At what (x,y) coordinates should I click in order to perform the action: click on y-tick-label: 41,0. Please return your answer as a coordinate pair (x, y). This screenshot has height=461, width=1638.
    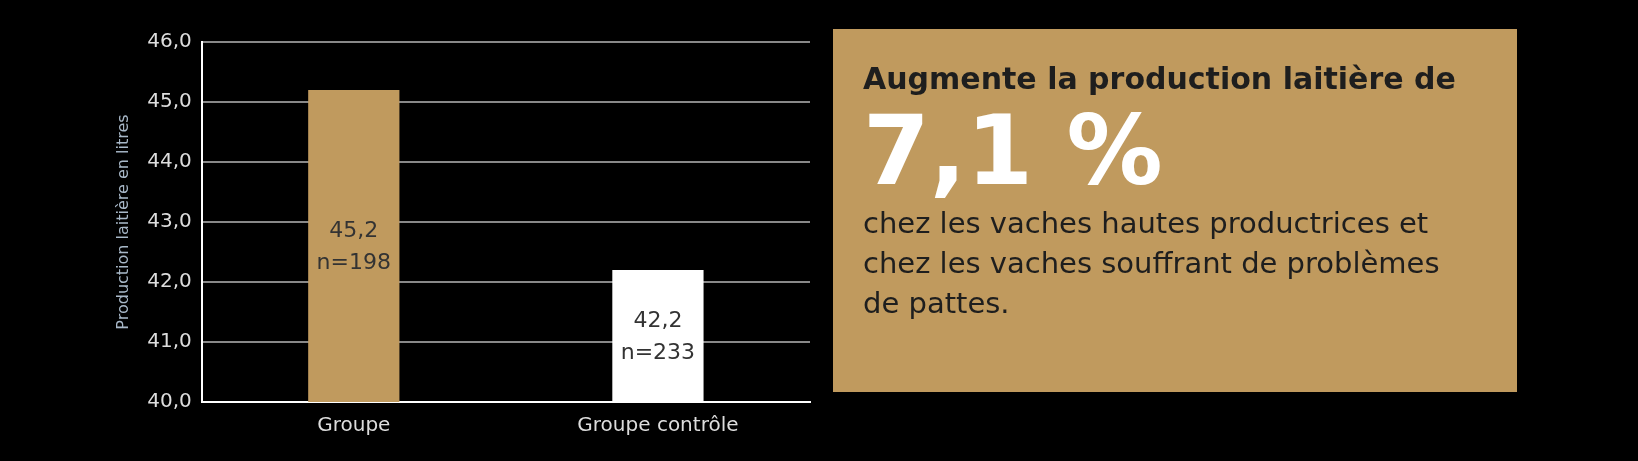
    Looking at the image, I should click on (169, 340).